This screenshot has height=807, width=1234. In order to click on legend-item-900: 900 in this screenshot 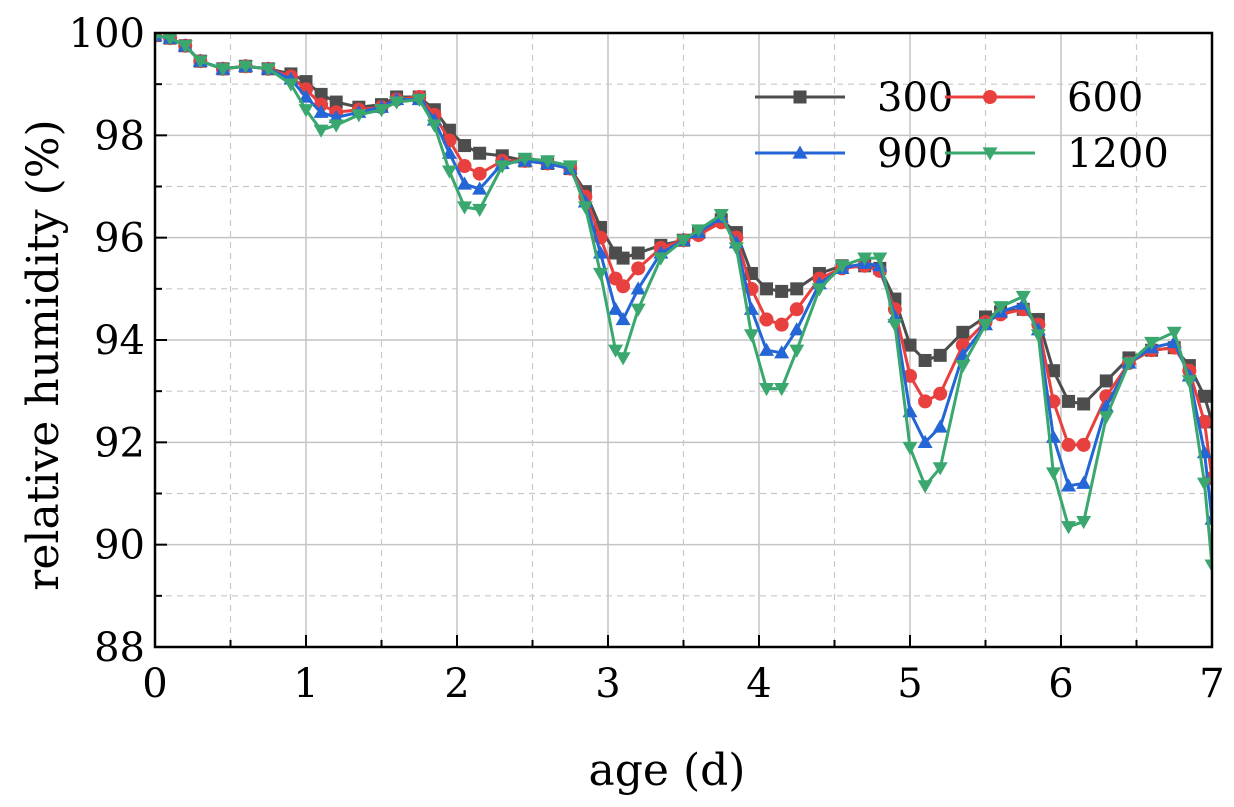, I will do `click(854, 154)`.